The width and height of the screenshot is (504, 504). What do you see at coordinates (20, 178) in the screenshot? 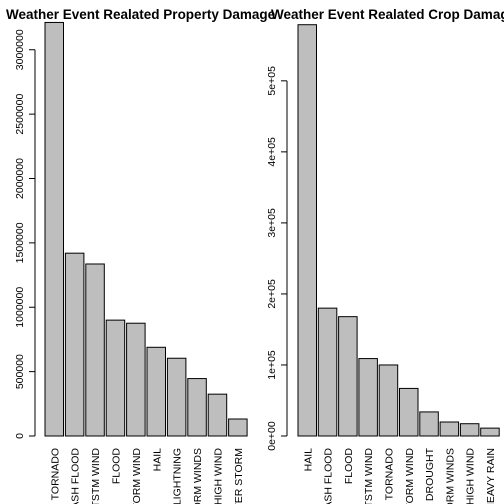
I see `chart1-y-tick-label: 2000000` at bounding box center [20, 178].